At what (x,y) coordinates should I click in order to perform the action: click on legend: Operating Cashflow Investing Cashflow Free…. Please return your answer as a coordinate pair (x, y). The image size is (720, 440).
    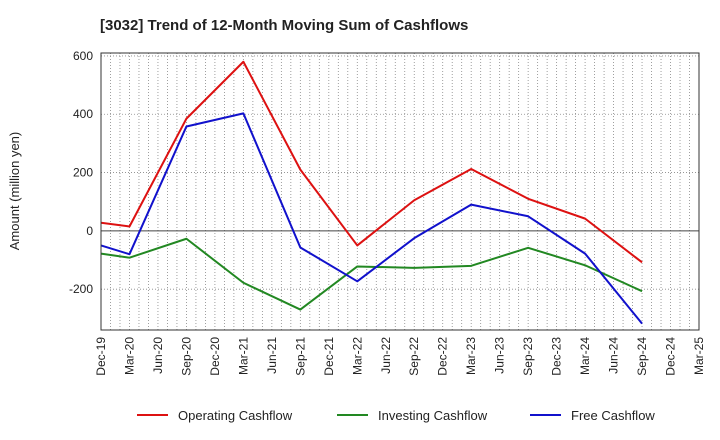
    Looking at the image, I should click on (396, 415).